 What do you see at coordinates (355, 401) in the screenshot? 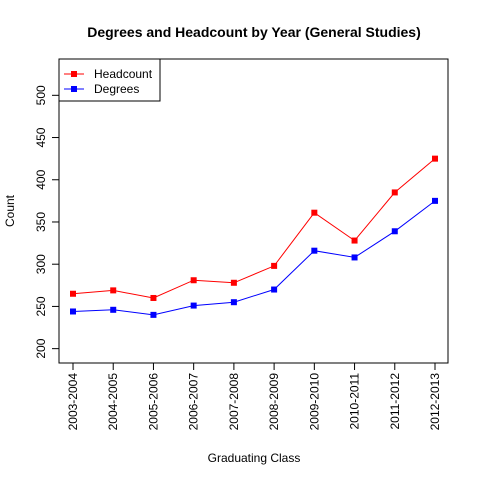
I see `x-tick-label: 2010-2011` at bounding box center [355, 401].